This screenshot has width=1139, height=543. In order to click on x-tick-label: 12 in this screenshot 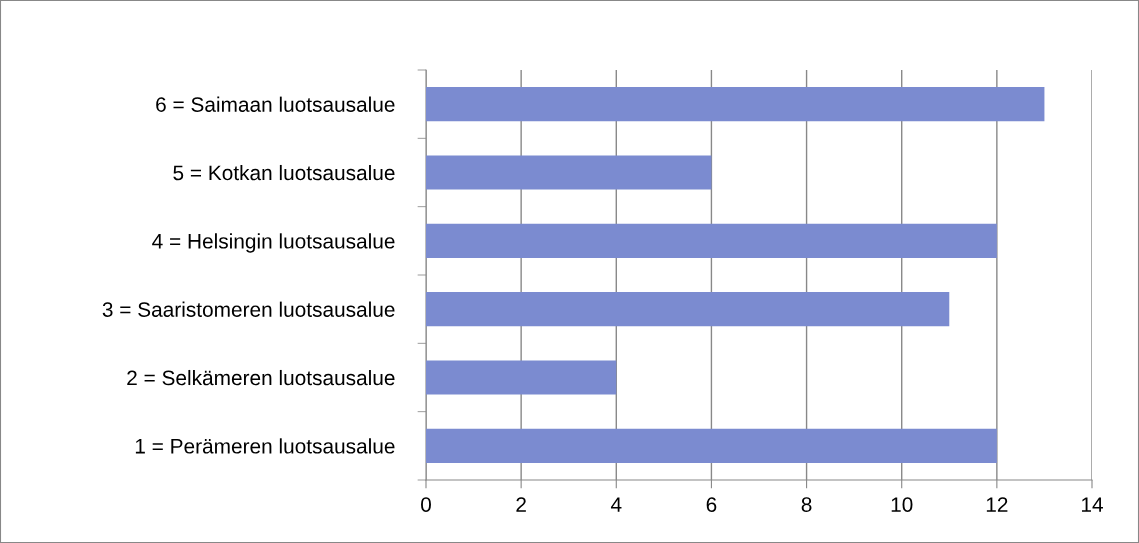, I will do `click(997, 504)`.